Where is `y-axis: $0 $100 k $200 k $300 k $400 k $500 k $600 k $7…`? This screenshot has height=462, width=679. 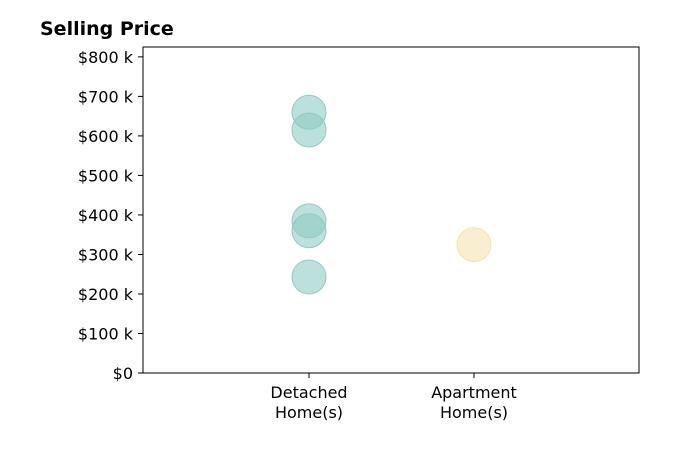 y-axis: $0 $100 k $200 k $300 k $400 k $500 k $600 k $7… is located at coordinates (110, 215).